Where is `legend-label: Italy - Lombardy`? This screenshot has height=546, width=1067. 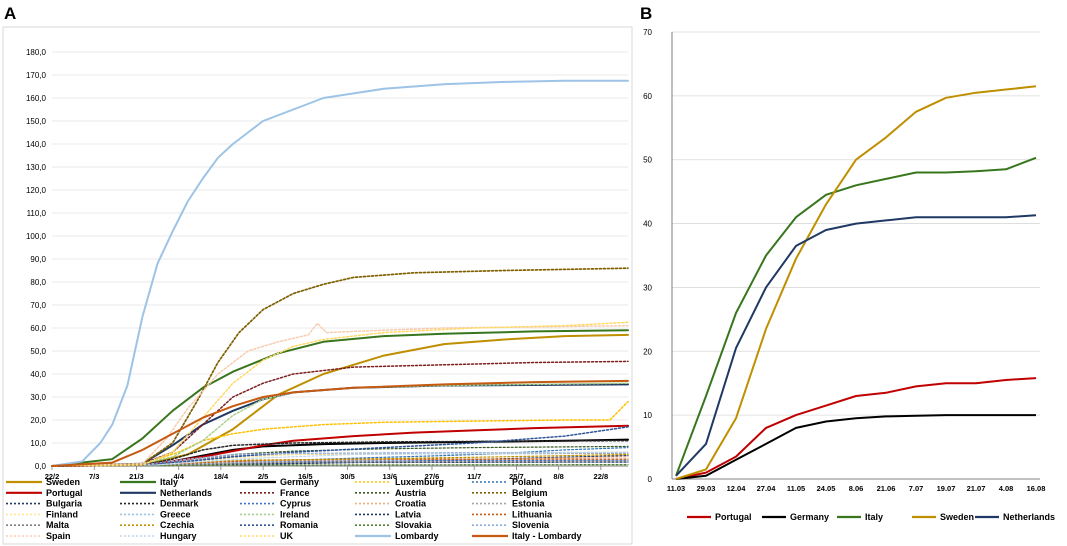 legend-label: Italy - Lombardy is located at coordinates (547, 536).